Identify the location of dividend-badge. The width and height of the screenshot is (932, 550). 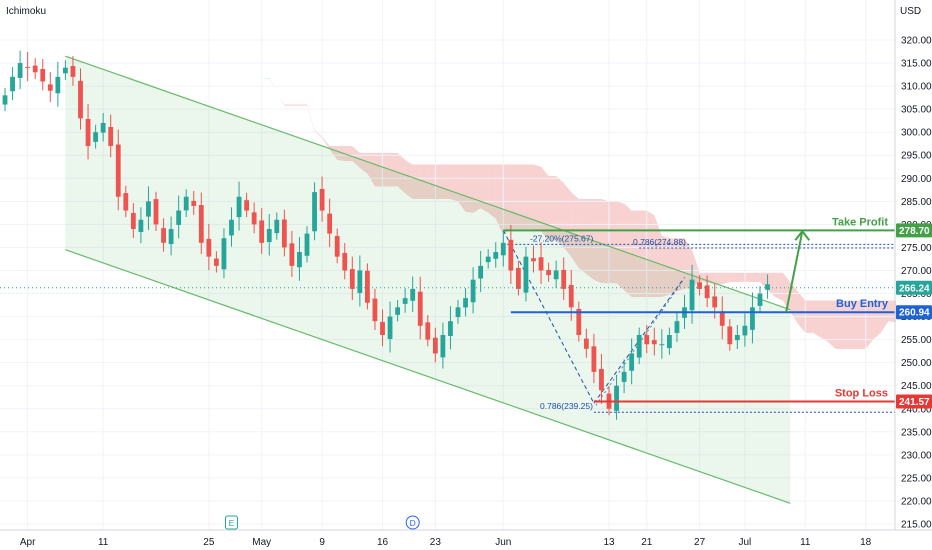
(412, 522).